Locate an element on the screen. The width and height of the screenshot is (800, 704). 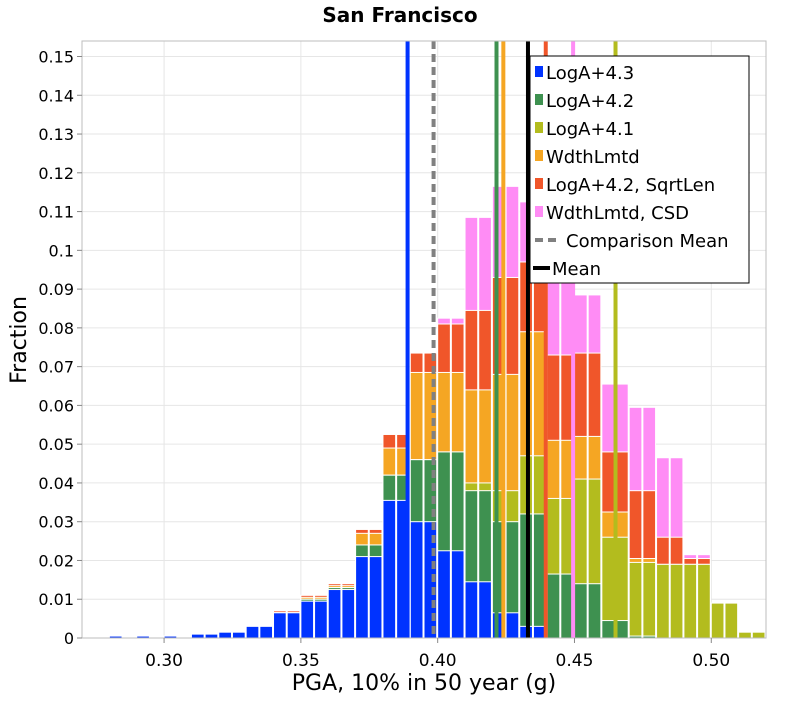
x-axis-ticks: 0.30 0.35 0.40 0.45 0.50 is located at coordinates (437, 654).